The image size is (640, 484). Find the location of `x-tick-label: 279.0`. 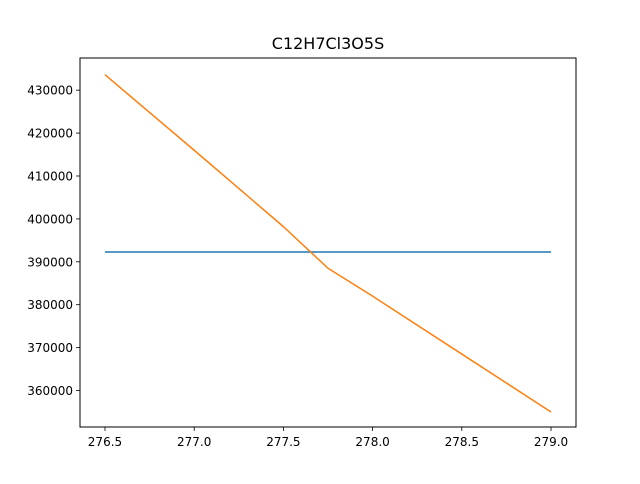

x-tick-label: 279.0 is located at coordinates (551, 442).